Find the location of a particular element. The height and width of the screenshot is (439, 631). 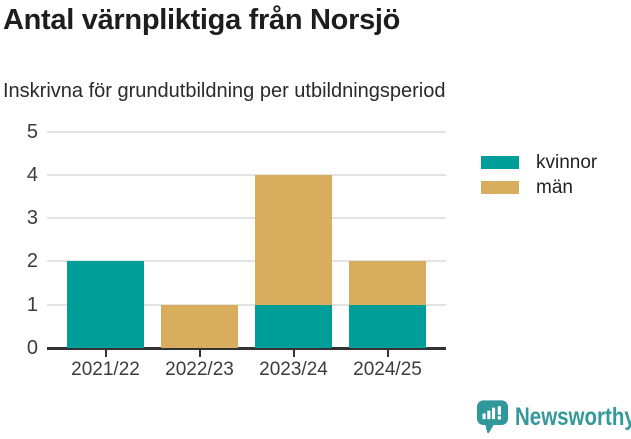

y-axis-tick-label: 0 is located at coordinates (32, 348).